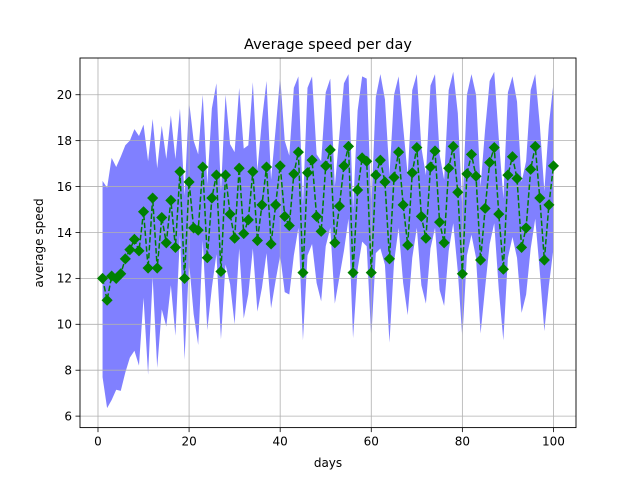 This screenshot has width=640, height=480. I want to click on y-tick-label: 14, so click(64, 233).